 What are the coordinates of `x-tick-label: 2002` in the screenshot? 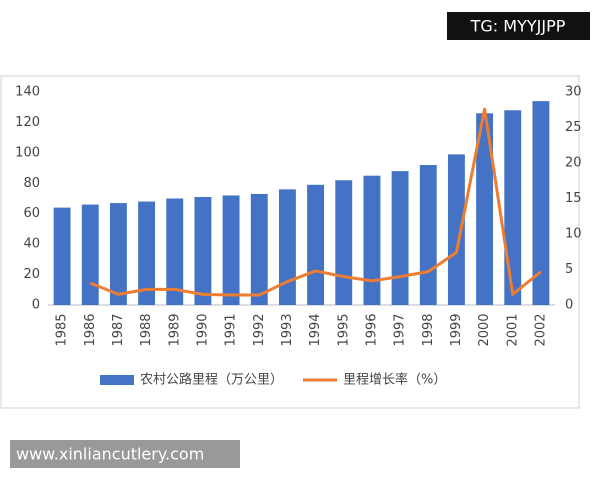 It's located at (540, 329).